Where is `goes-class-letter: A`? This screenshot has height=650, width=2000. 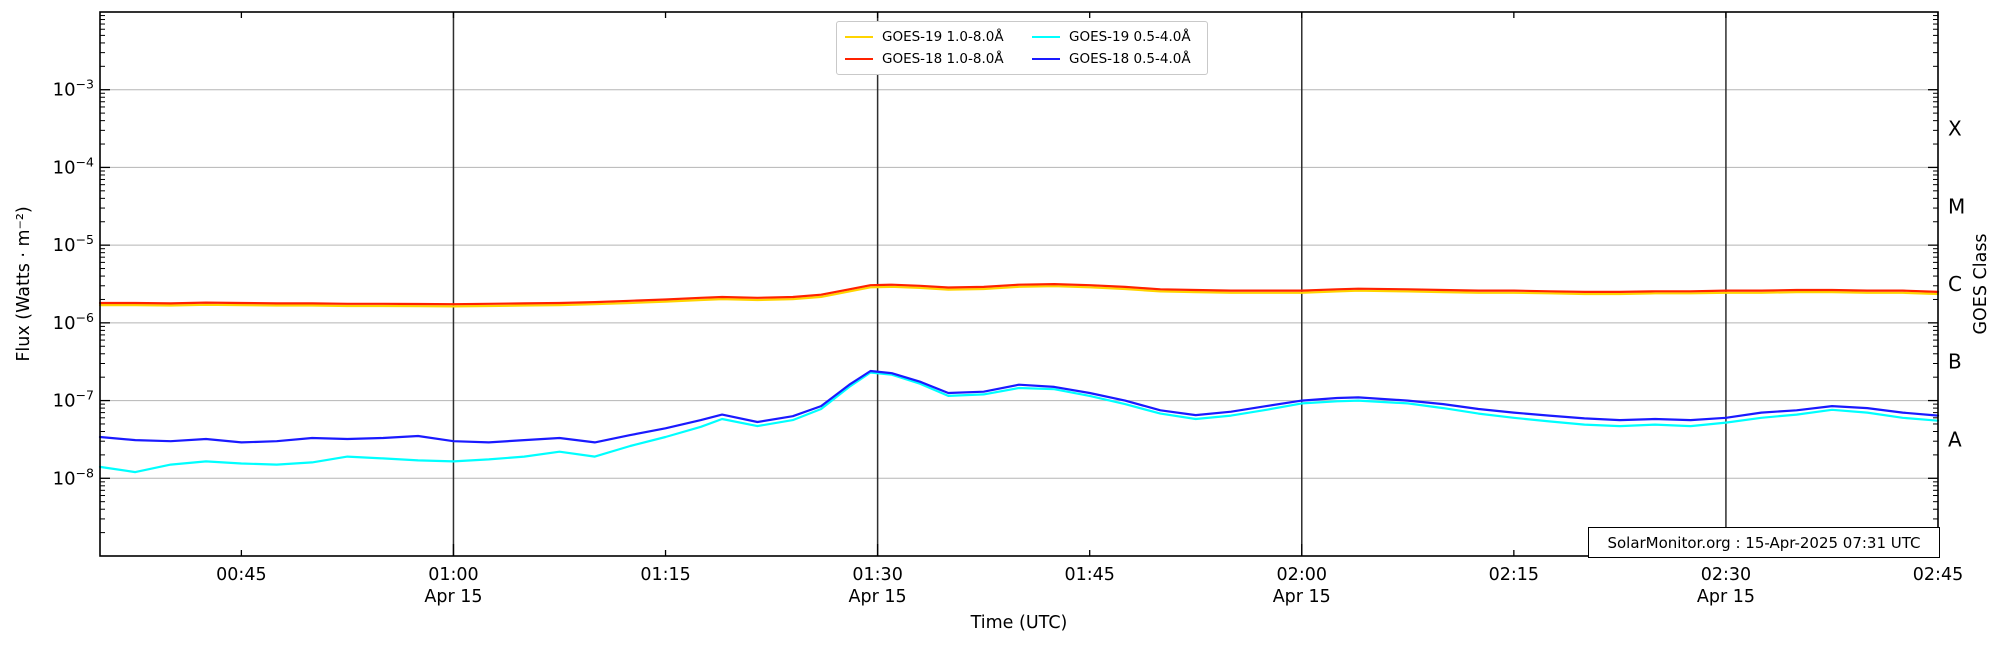
goes-class-letter: A is located at coordinates (1955, 439).